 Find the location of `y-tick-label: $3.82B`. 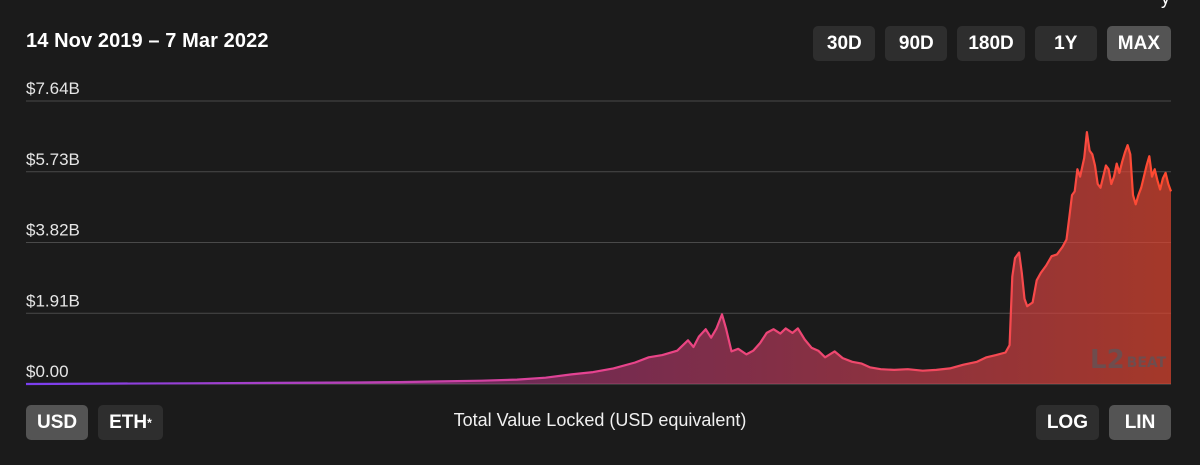

y-tick-label: $3.82B is located at coordinates (53, 230).